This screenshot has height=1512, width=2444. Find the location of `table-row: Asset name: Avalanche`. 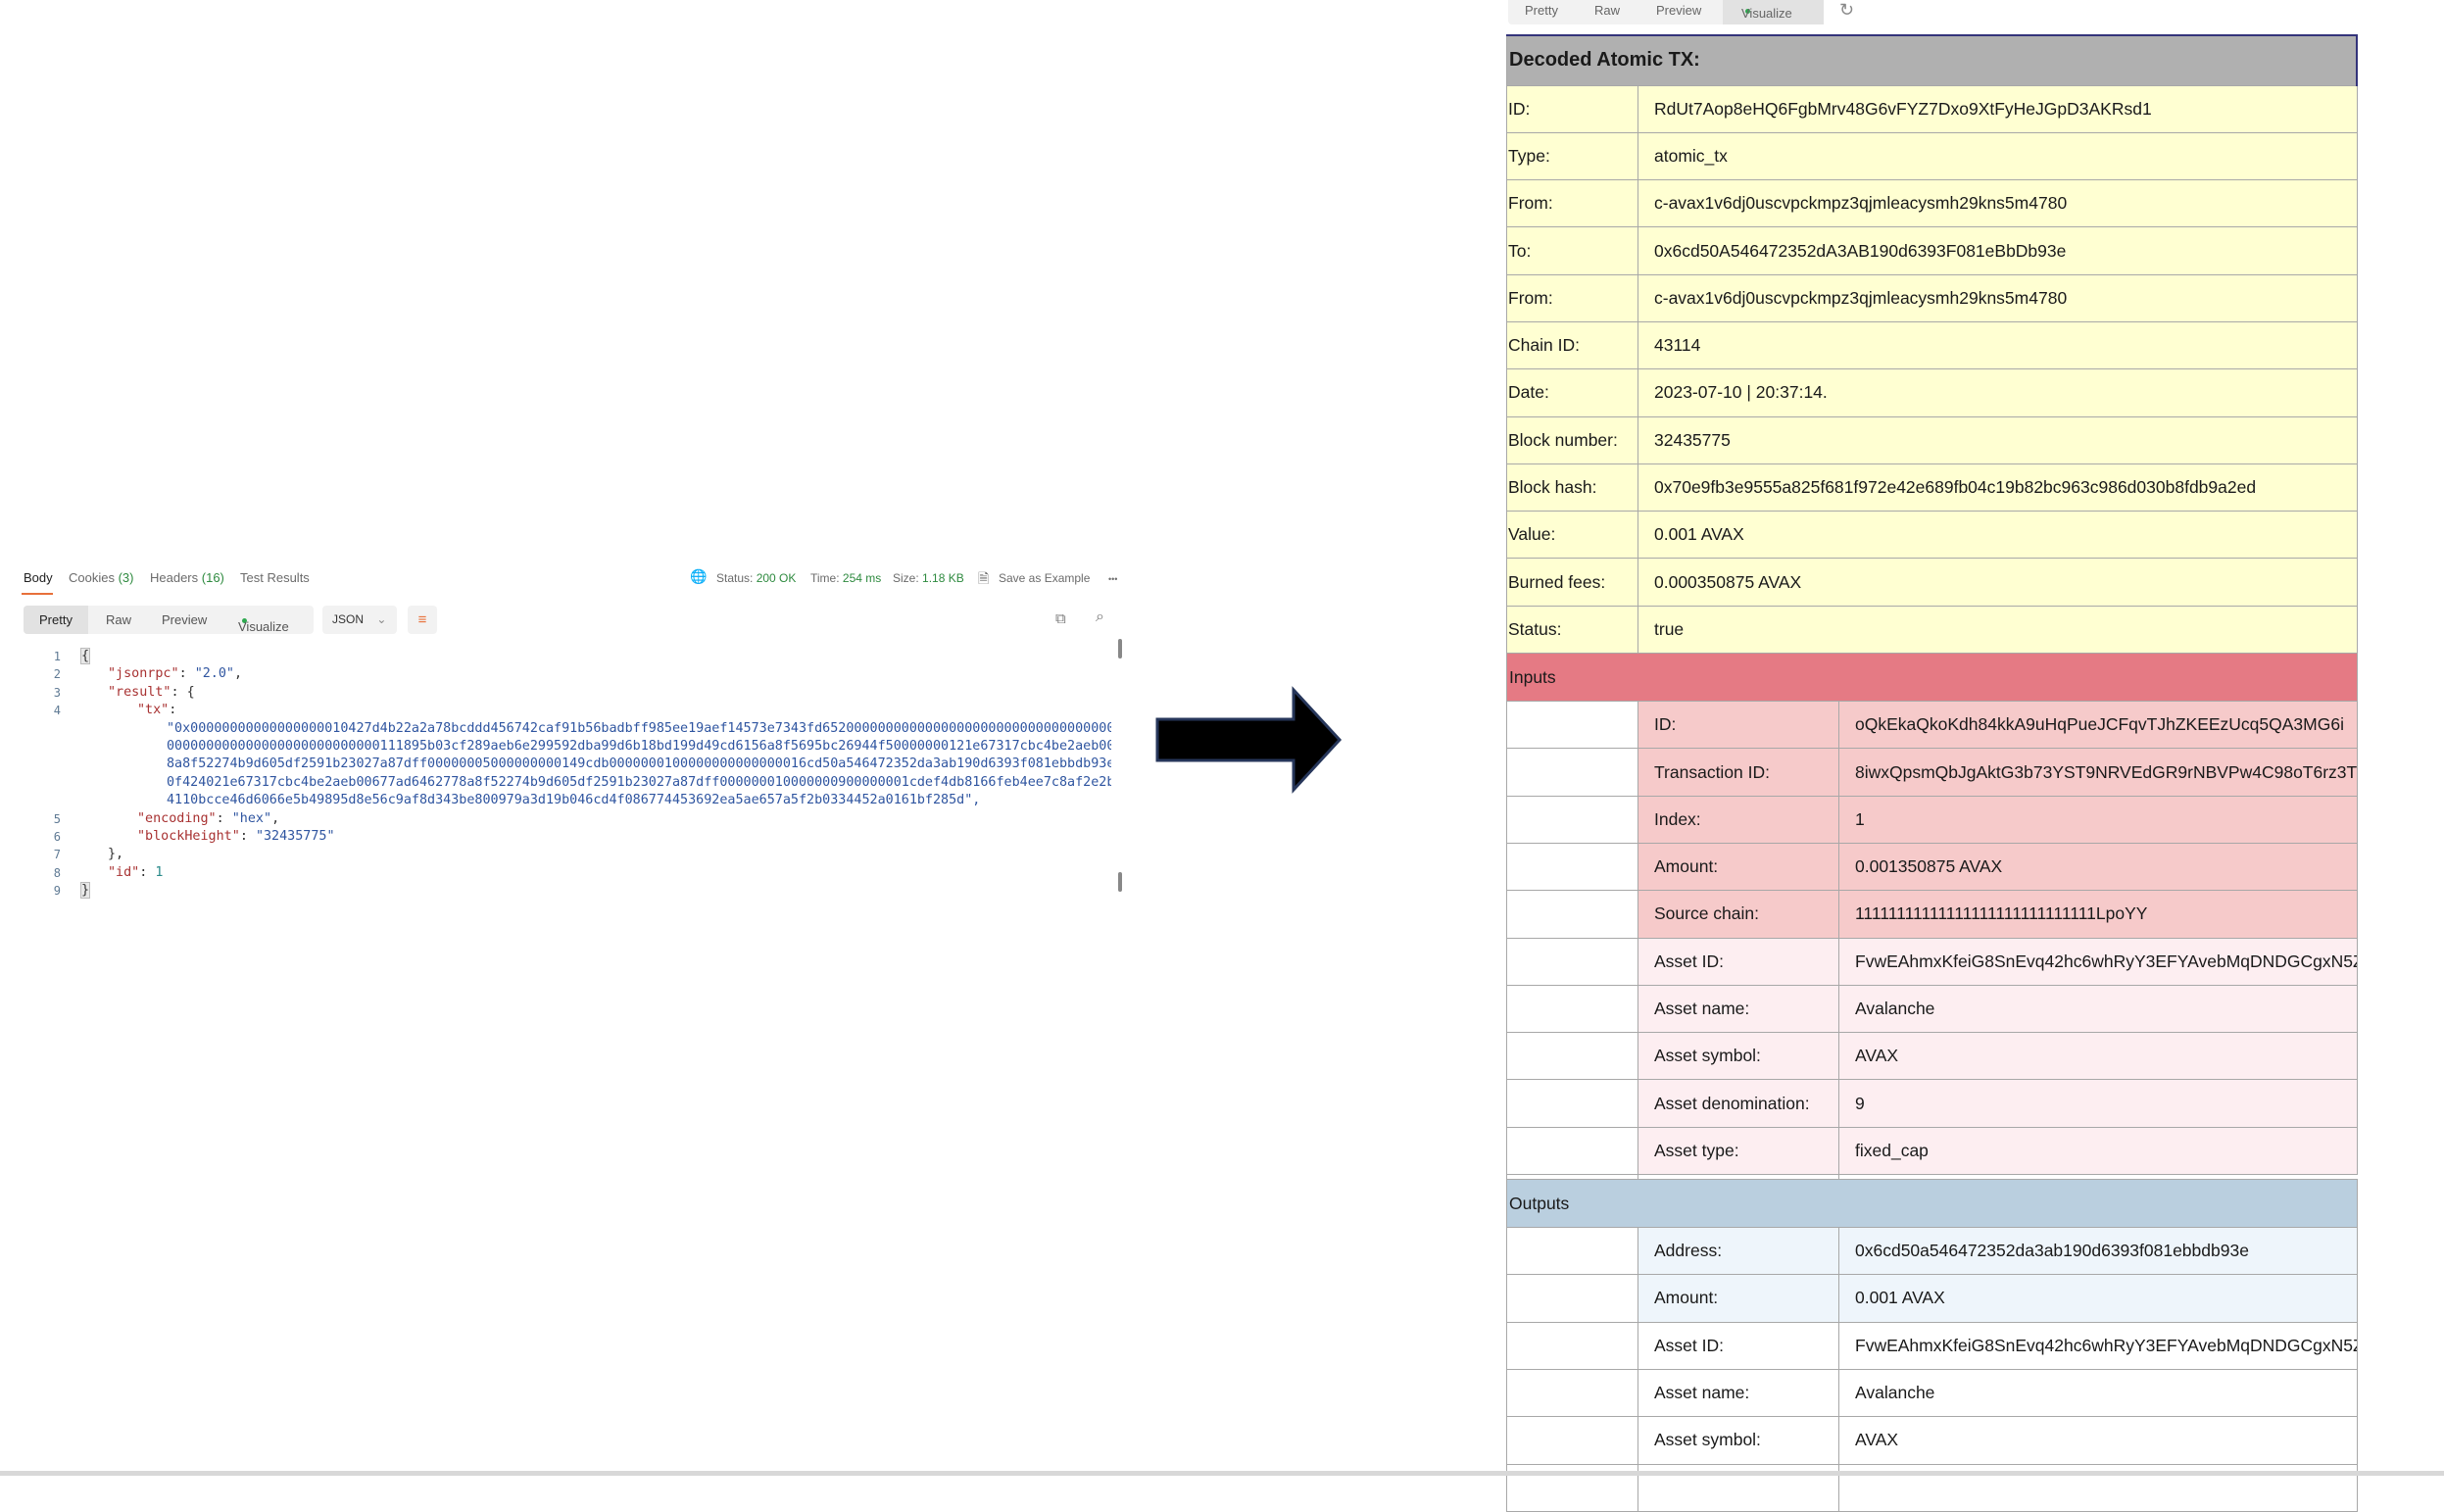

table-row: Asset name: Avalanche is located at coordinates (1932, 1393).